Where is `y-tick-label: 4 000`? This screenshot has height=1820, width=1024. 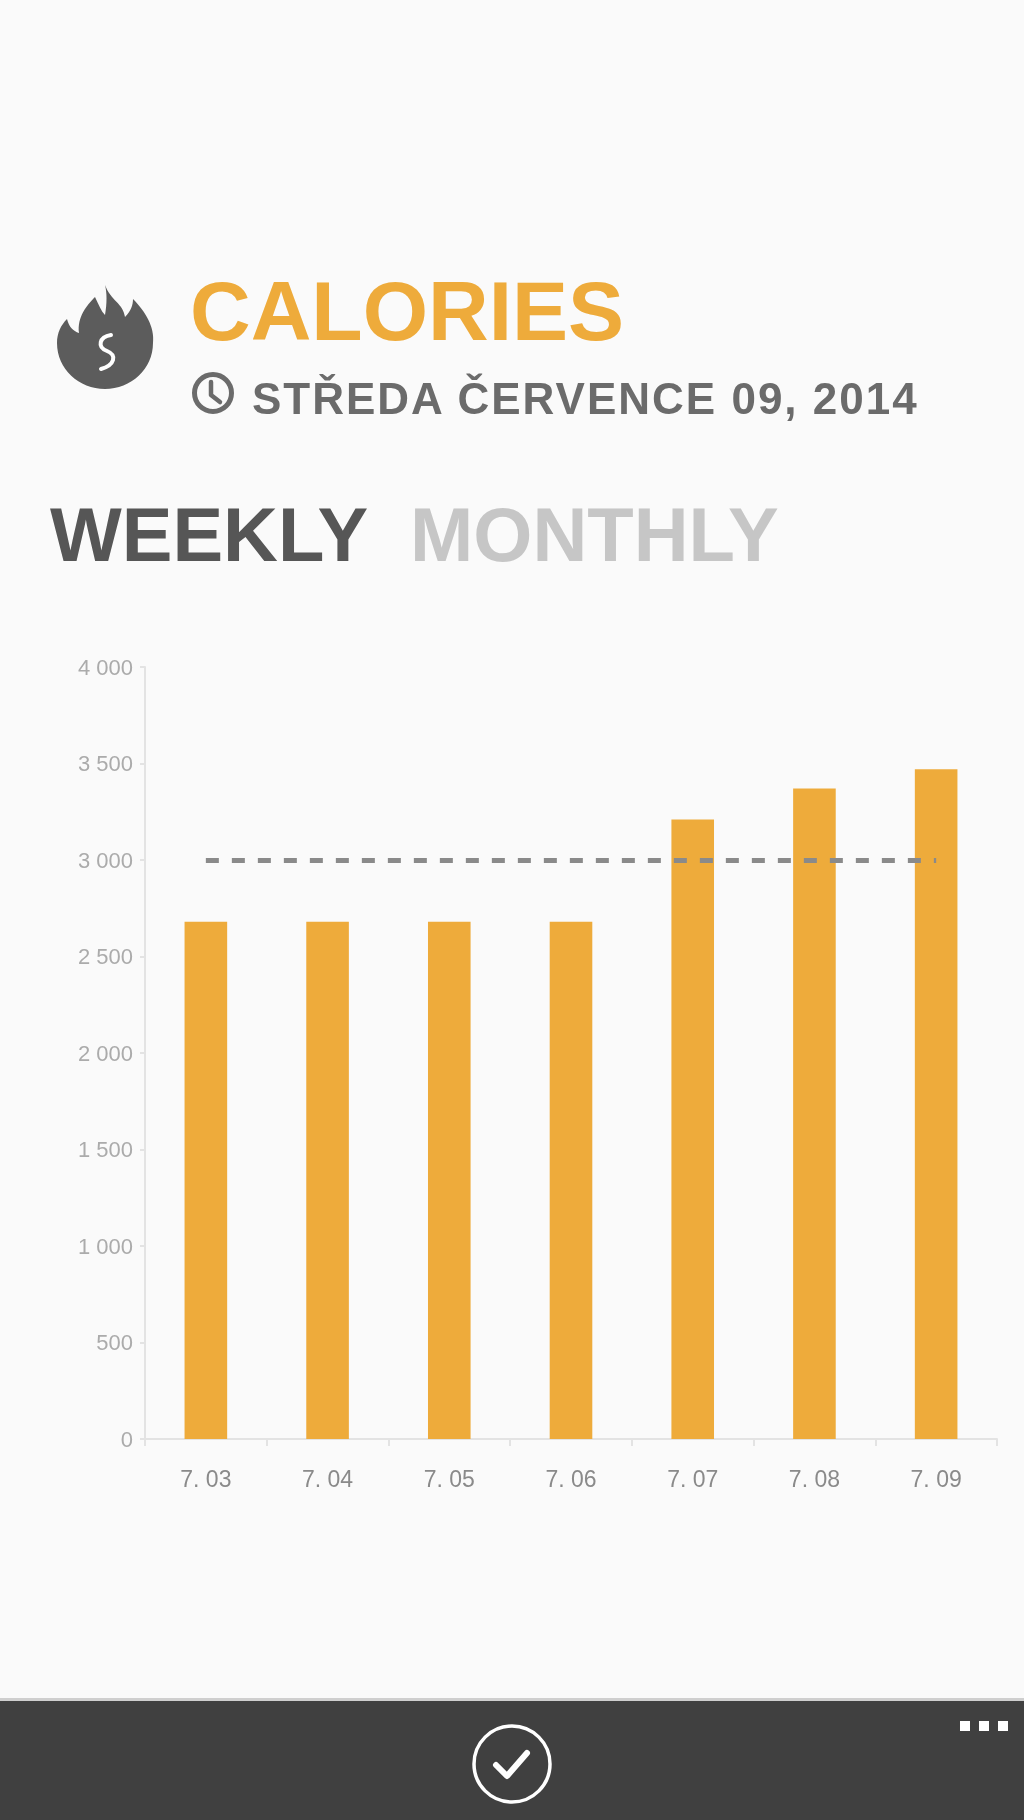 y-tick-label: 4 000 is located at coordinates (105, 667).